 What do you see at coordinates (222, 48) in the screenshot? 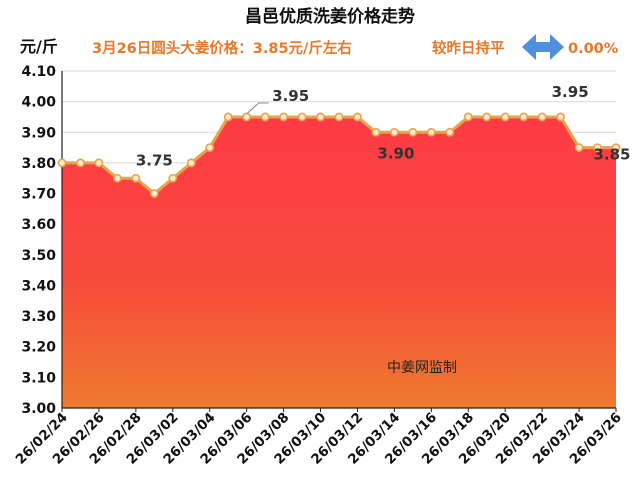
I see `chart-subtitle: 3月26日圆头大姜价格：3.85元/斤左右` at bounding box center [222, 48].